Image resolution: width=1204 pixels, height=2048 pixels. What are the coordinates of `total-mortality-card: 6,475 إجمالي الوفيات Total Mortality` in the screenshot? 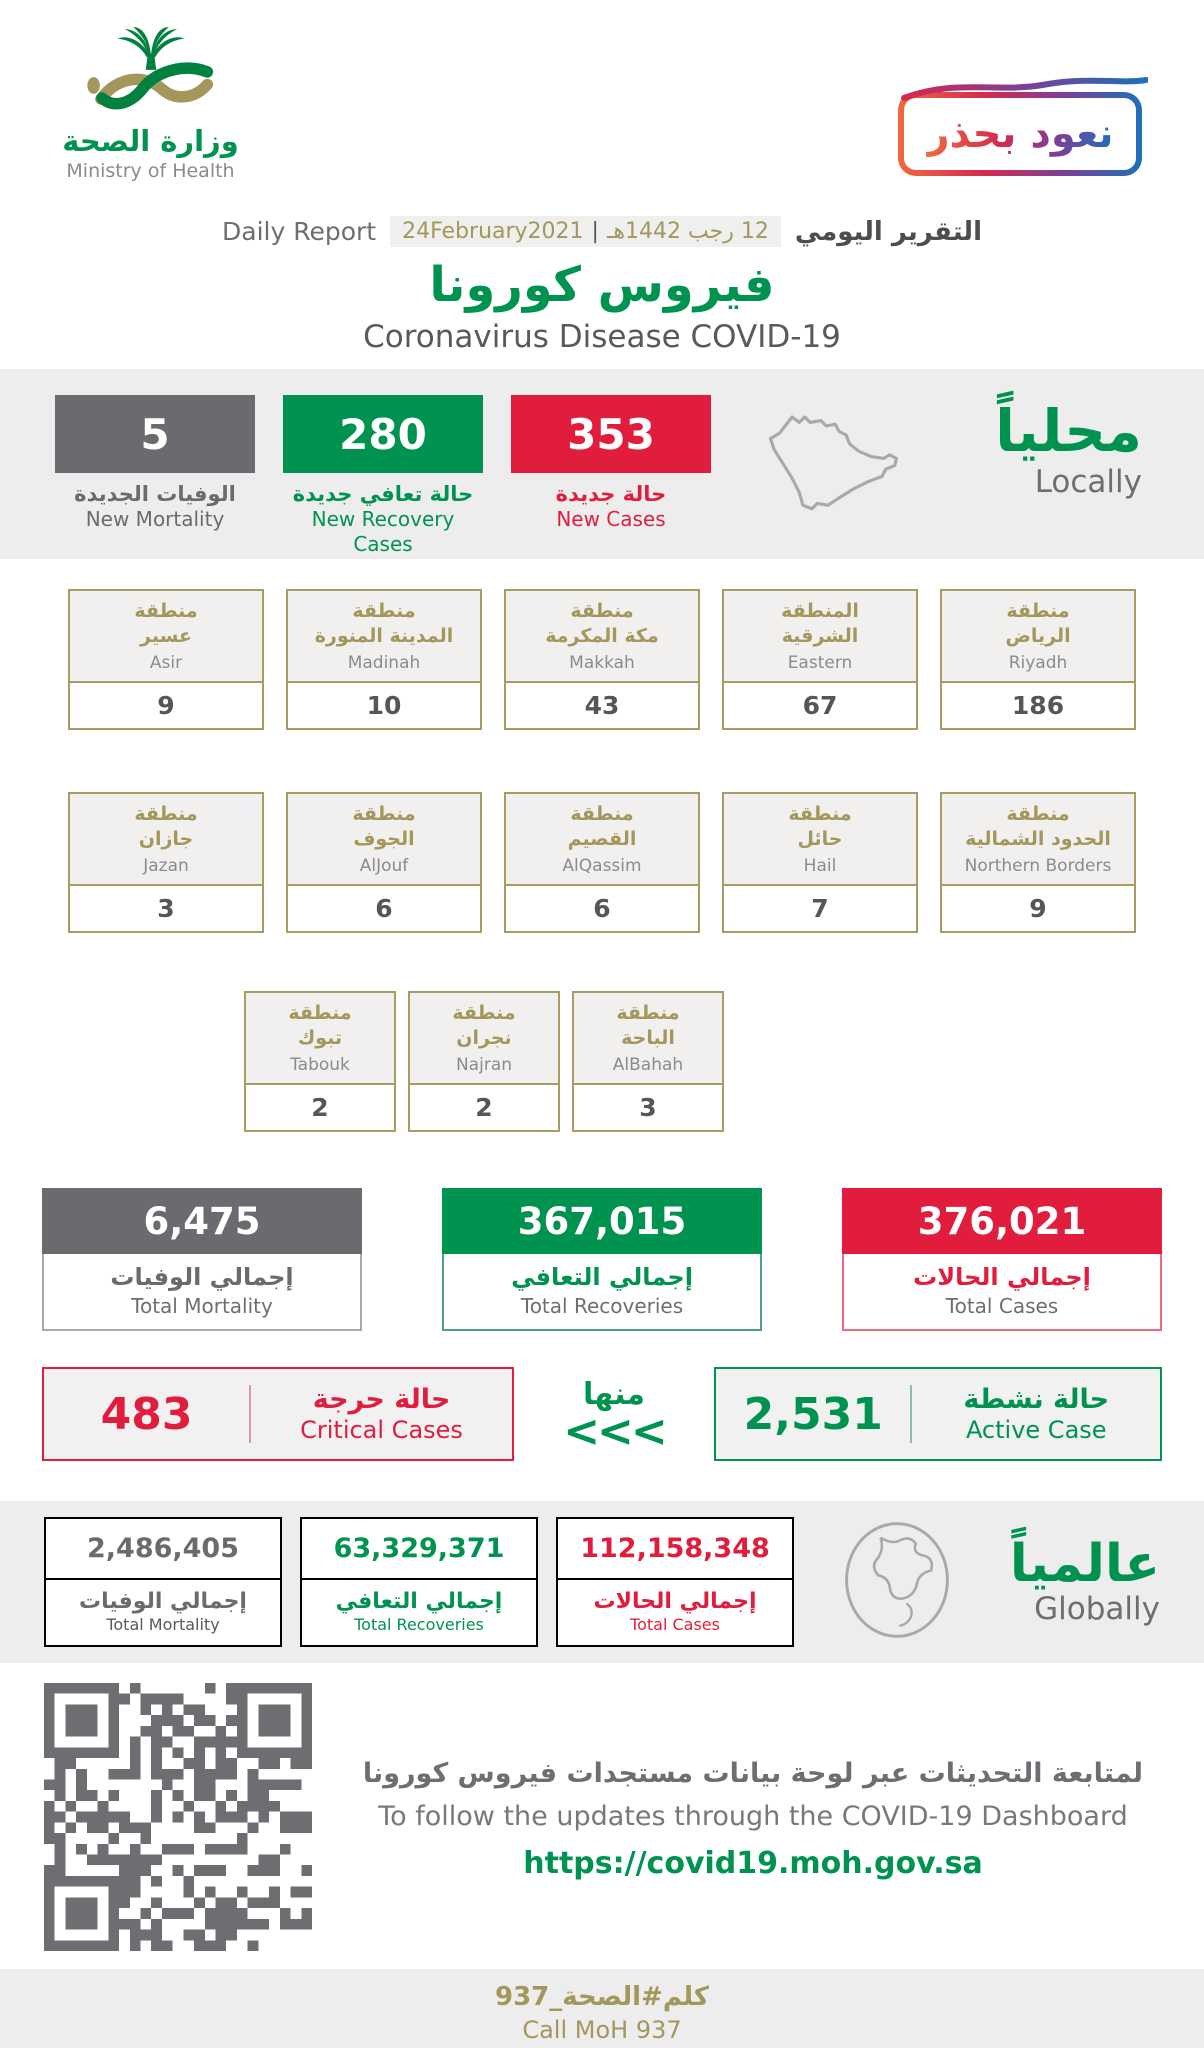 It's located at (202, 1260).